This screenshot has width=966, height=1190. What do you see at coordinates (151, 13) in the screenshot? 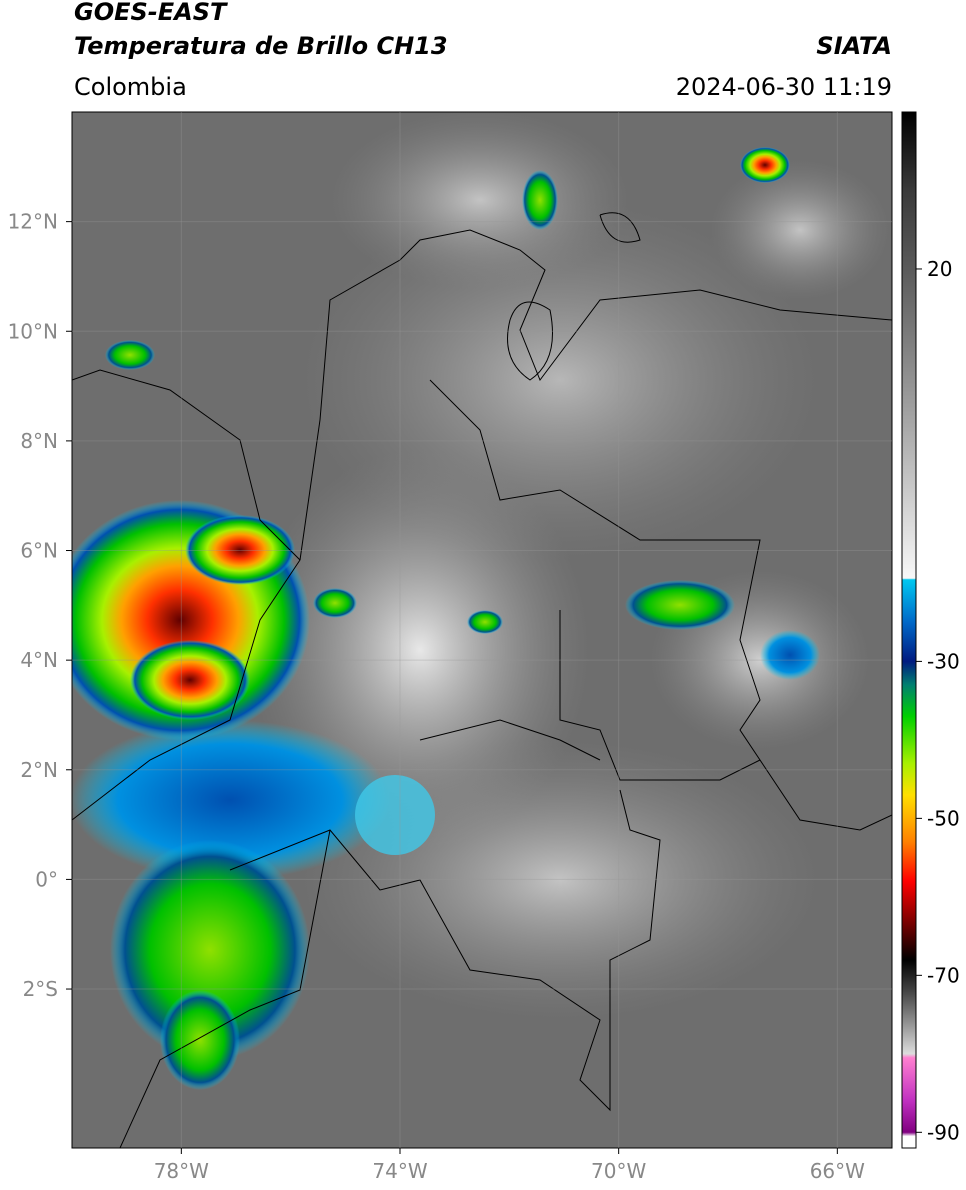
I see `title: GOES-EAST` at bounding box center [151, 13].